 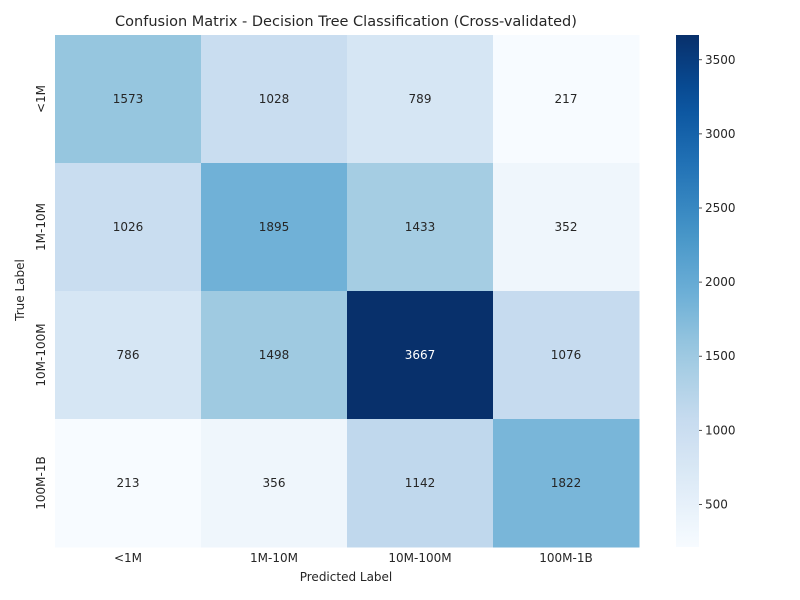 I want to click on x-tick-label: 10M-100M, so click(x=419, y=558).